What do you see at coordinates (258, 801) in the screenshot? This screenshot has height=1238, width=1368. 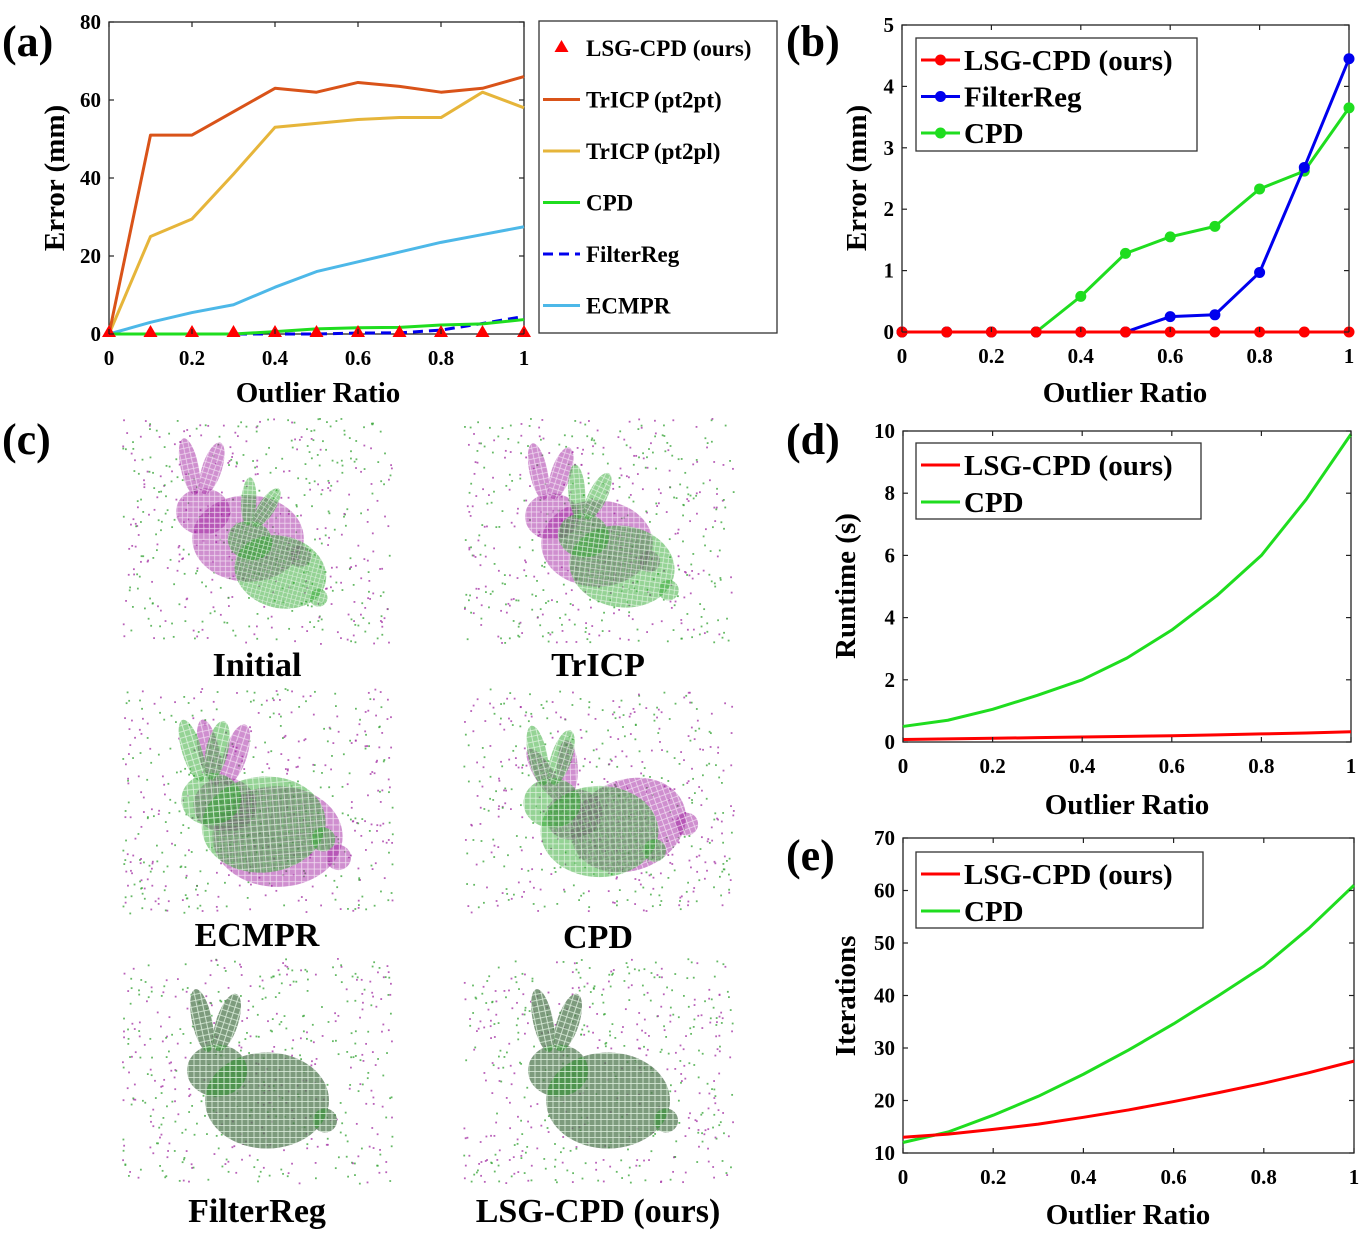 I see `point-cloud-tile-ecmpr` at bounding box center [258, 801].